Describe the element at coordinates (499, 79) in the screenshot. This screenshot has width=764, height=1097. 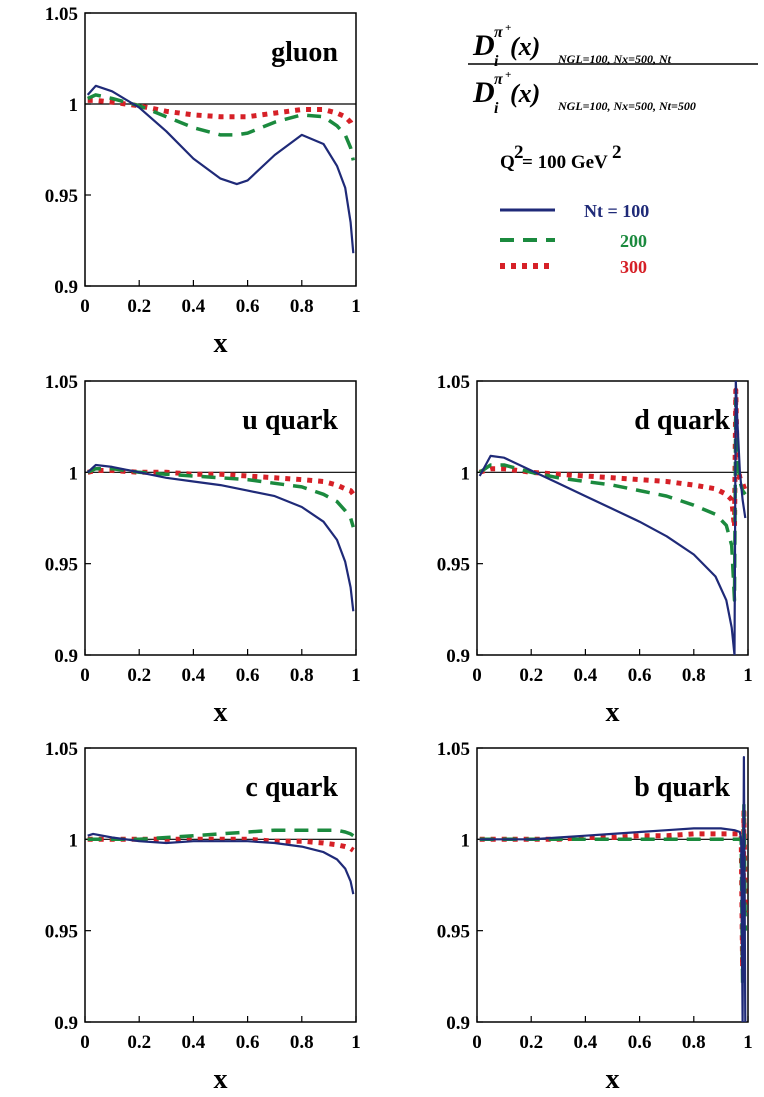
I see `den-sup: π` at that location.